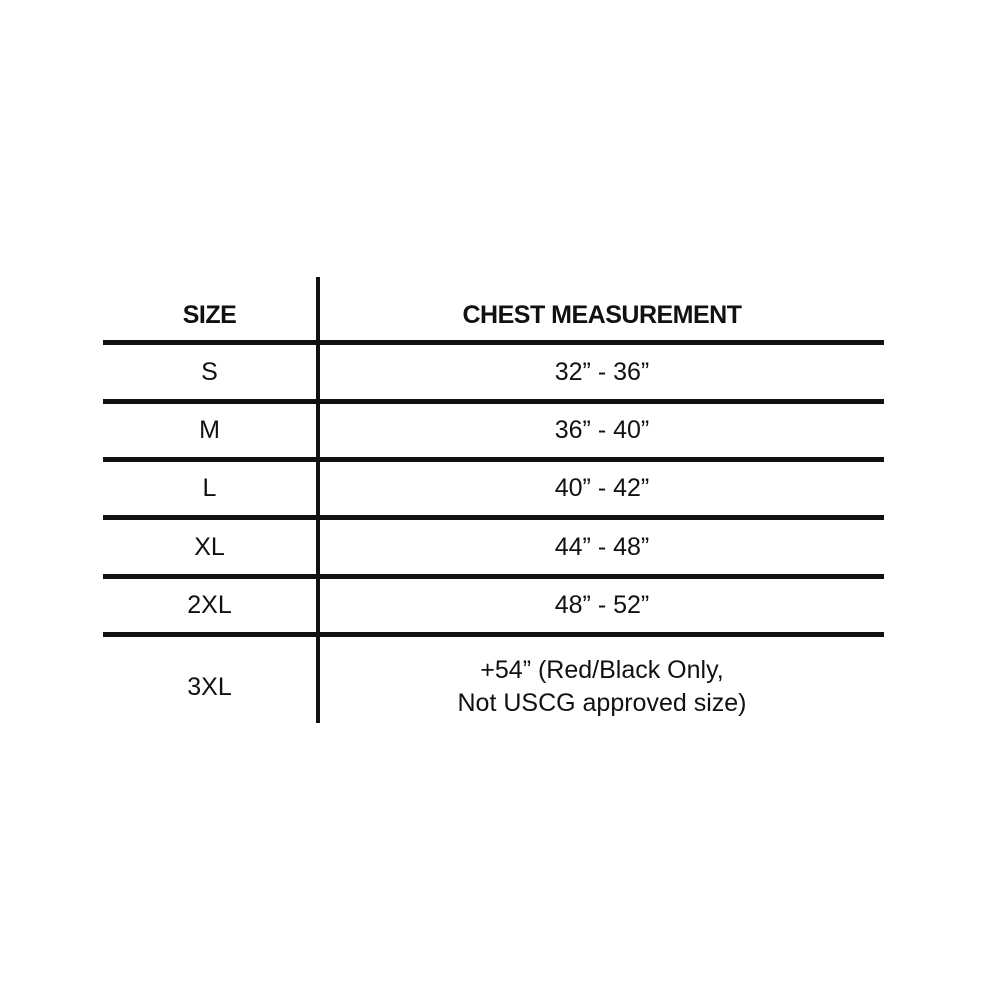 The image size is (1000, 1000). What do you see at coordinates (602, 371) in the screenshot?
I see `chest-cell: 32” - 36”` at bounding box center [602, 371].